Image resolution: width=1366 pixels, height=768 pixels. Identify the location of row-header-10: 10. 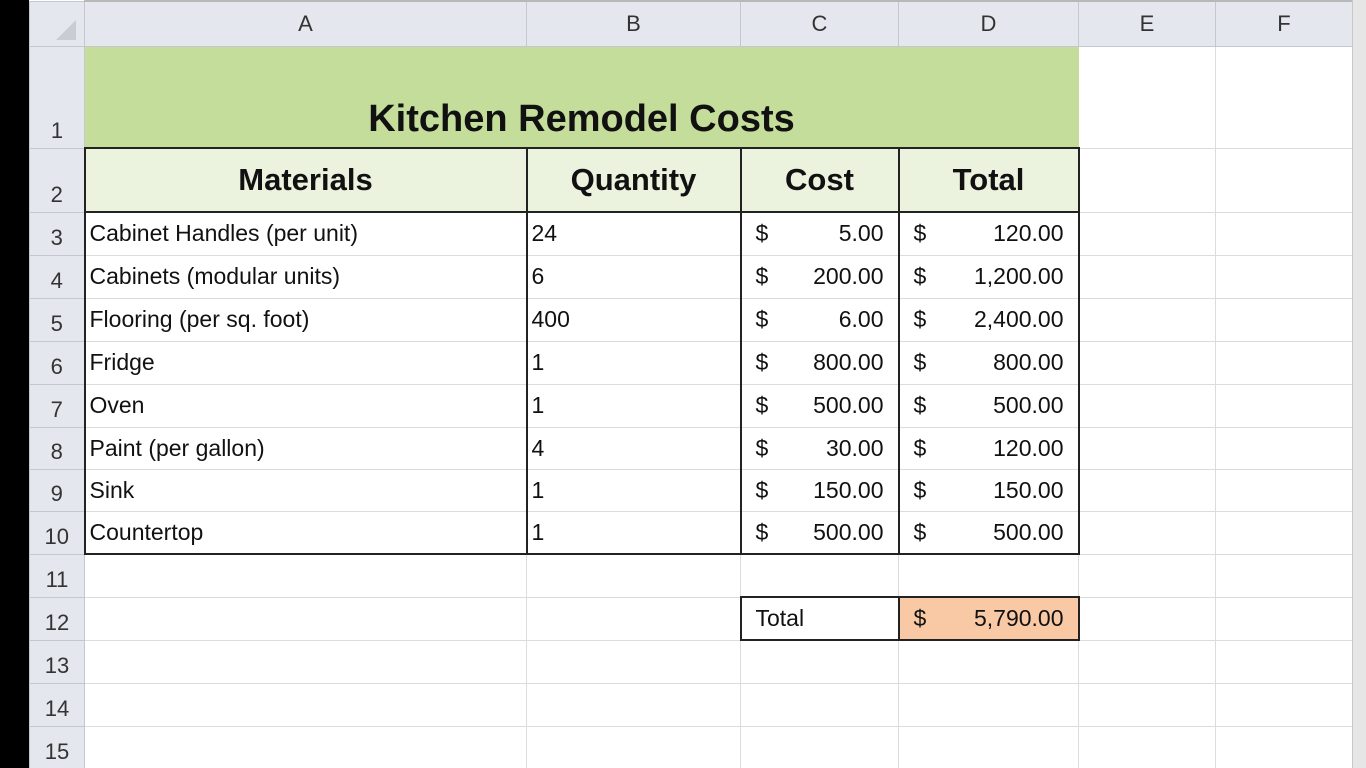
(57, 532).